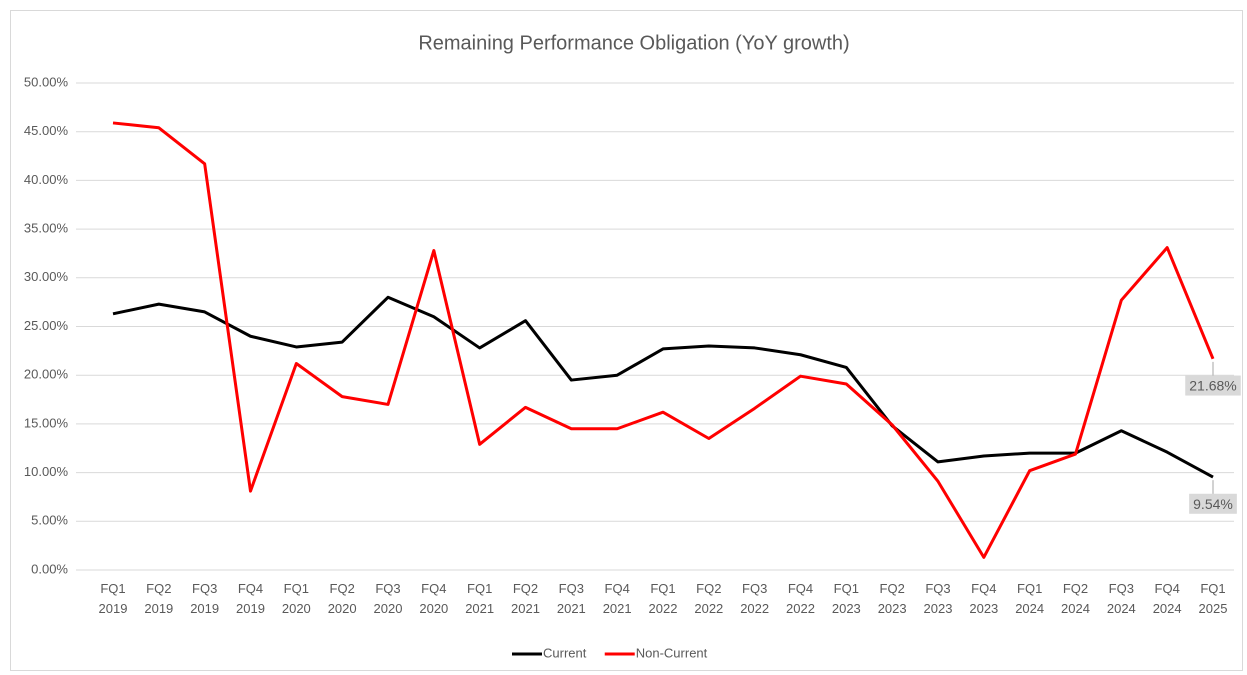 The width and height of the screenshot is (1247, 675). Describe the element at coordinates (938, 598) in the screenshot. I see `x-tick-label: FQ3 2023` at that location.